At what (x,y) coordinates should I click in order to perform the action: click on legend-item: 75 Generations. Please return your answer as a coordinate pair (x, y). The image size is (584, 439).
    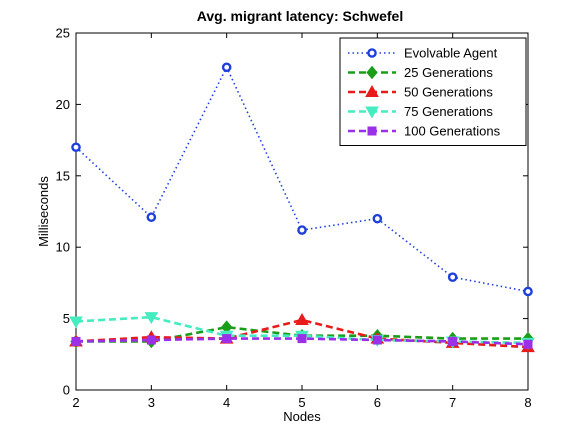
    Looking at the image, I should click on (420, 111).